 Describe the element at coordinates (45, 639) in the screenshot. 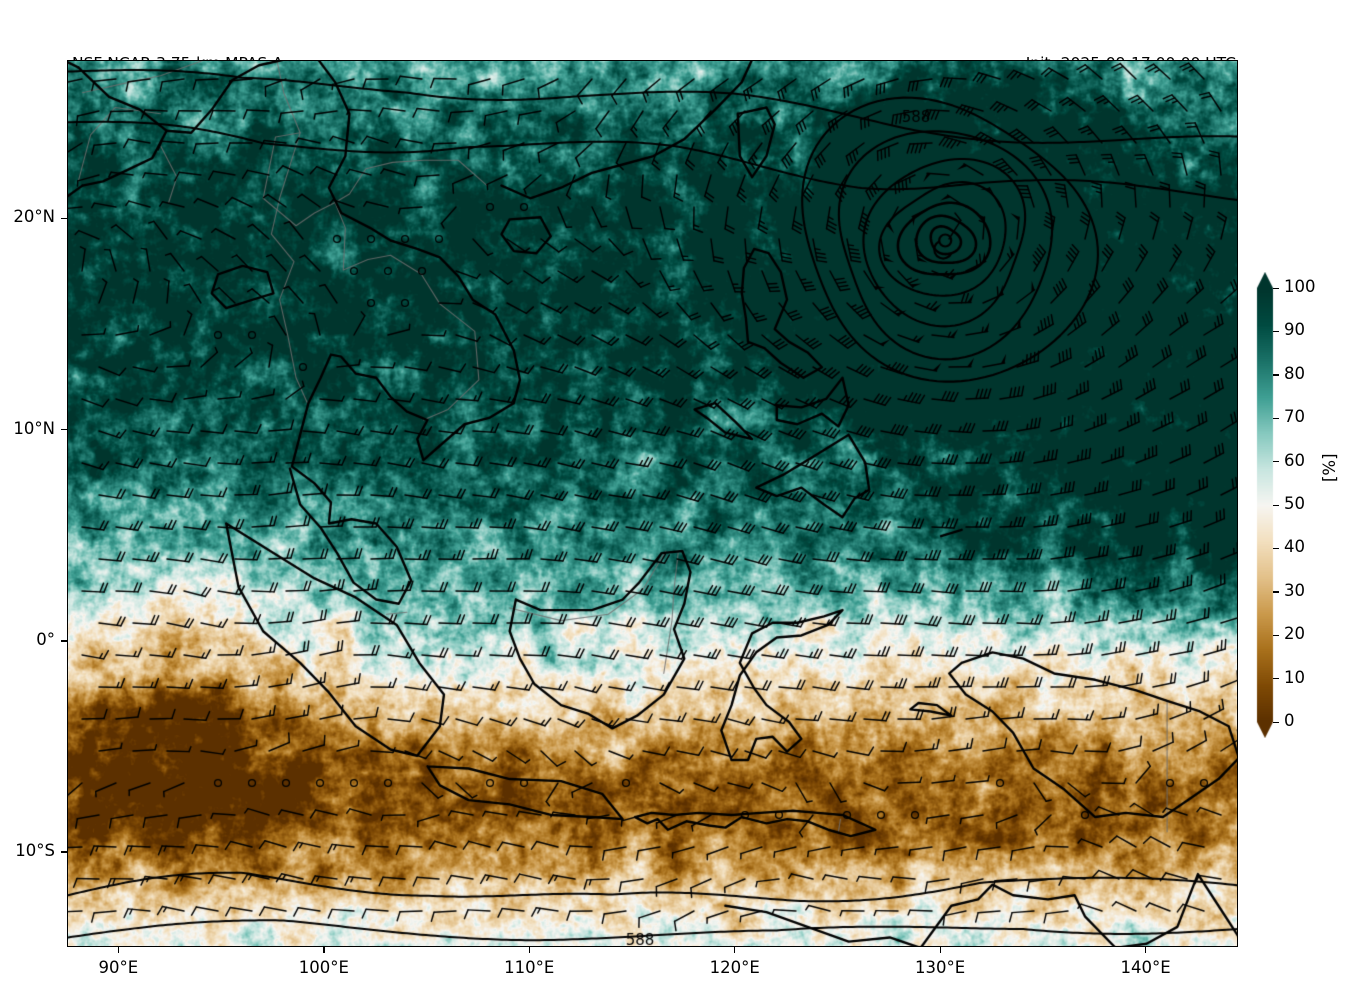

I see `y-tick-label: 0°` at that location.